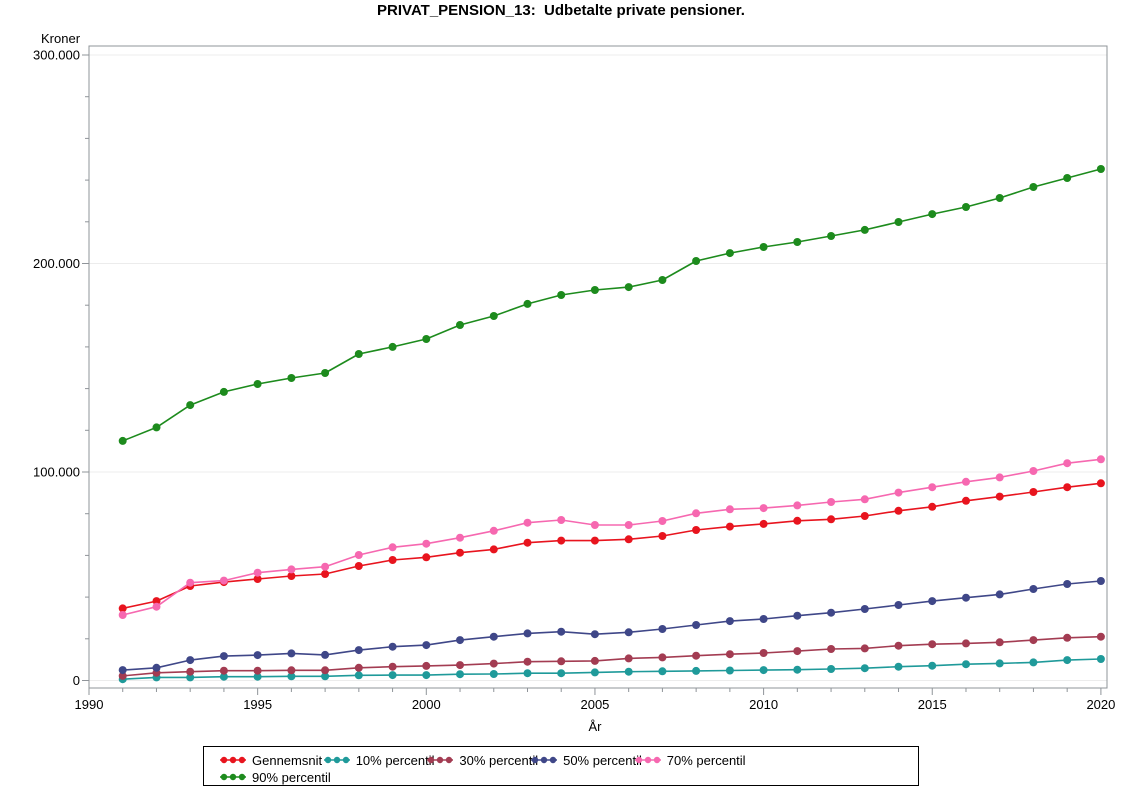 The image size is (1122, 793). What do you see at coordinates (647, 760) in the screenshot?
I see `legend-marker-p70` at bounding box center [647, 760].